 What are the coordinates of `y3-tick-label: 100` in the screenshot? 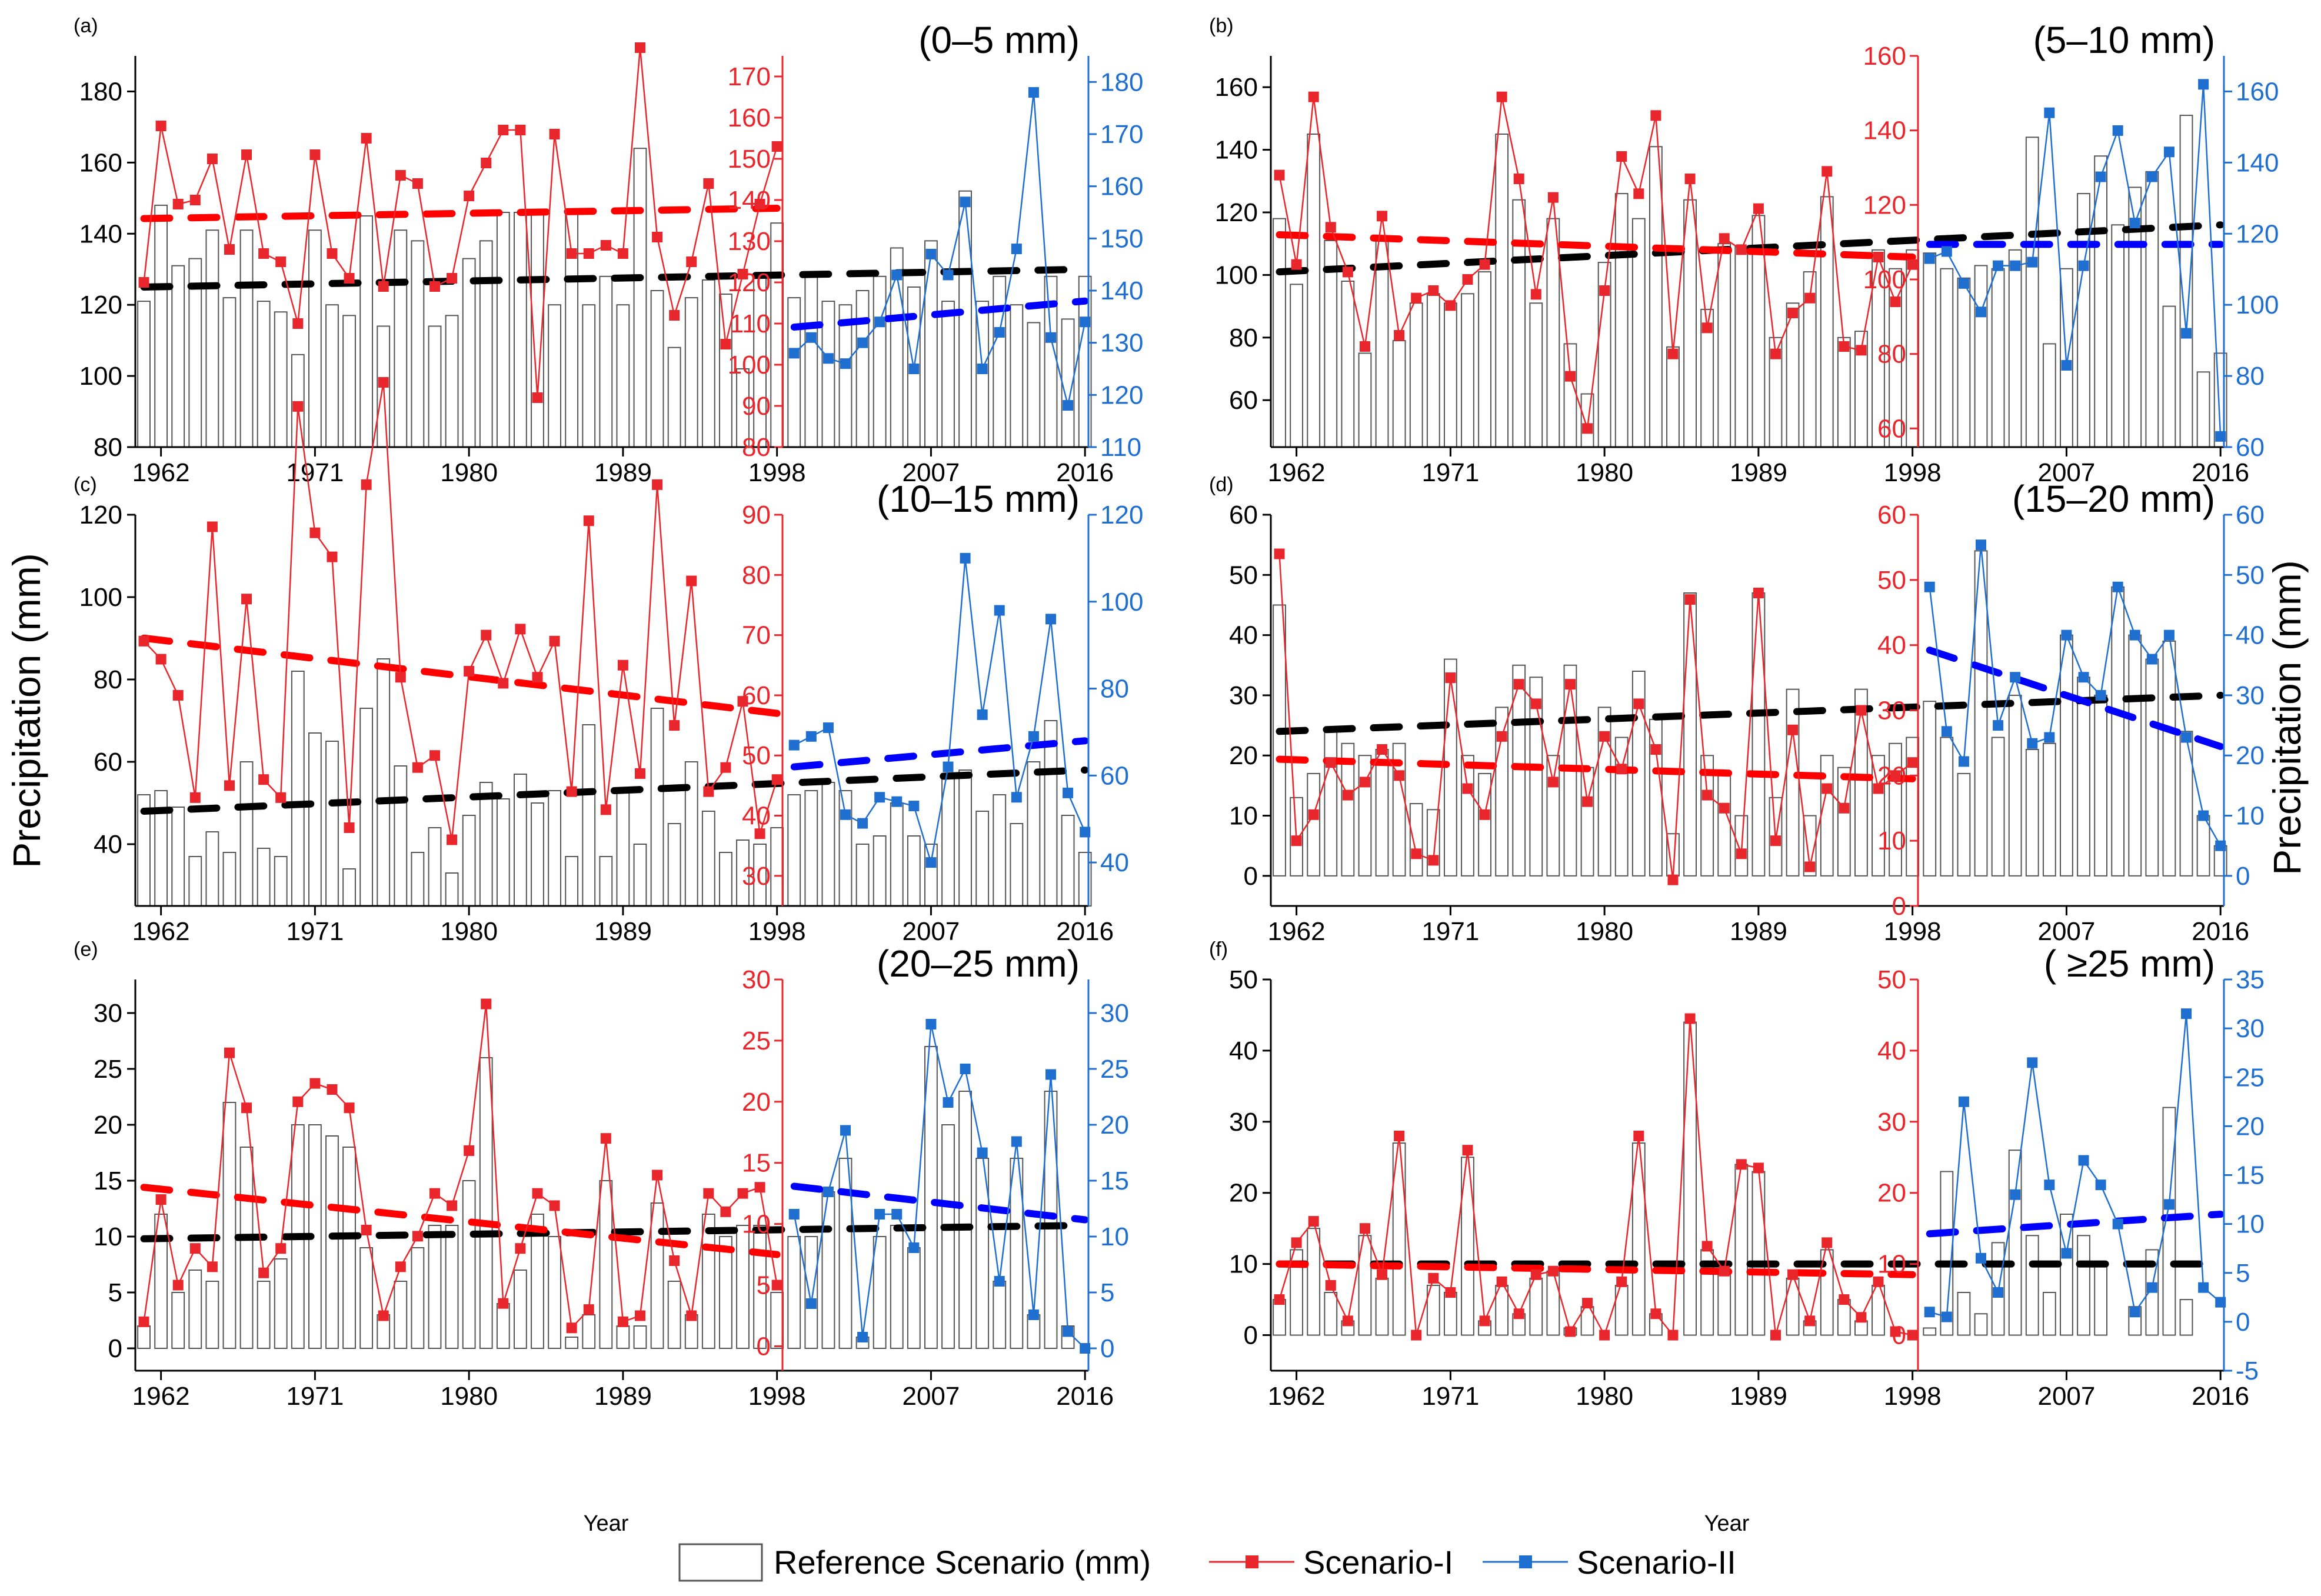 It's located at (2257, 305).